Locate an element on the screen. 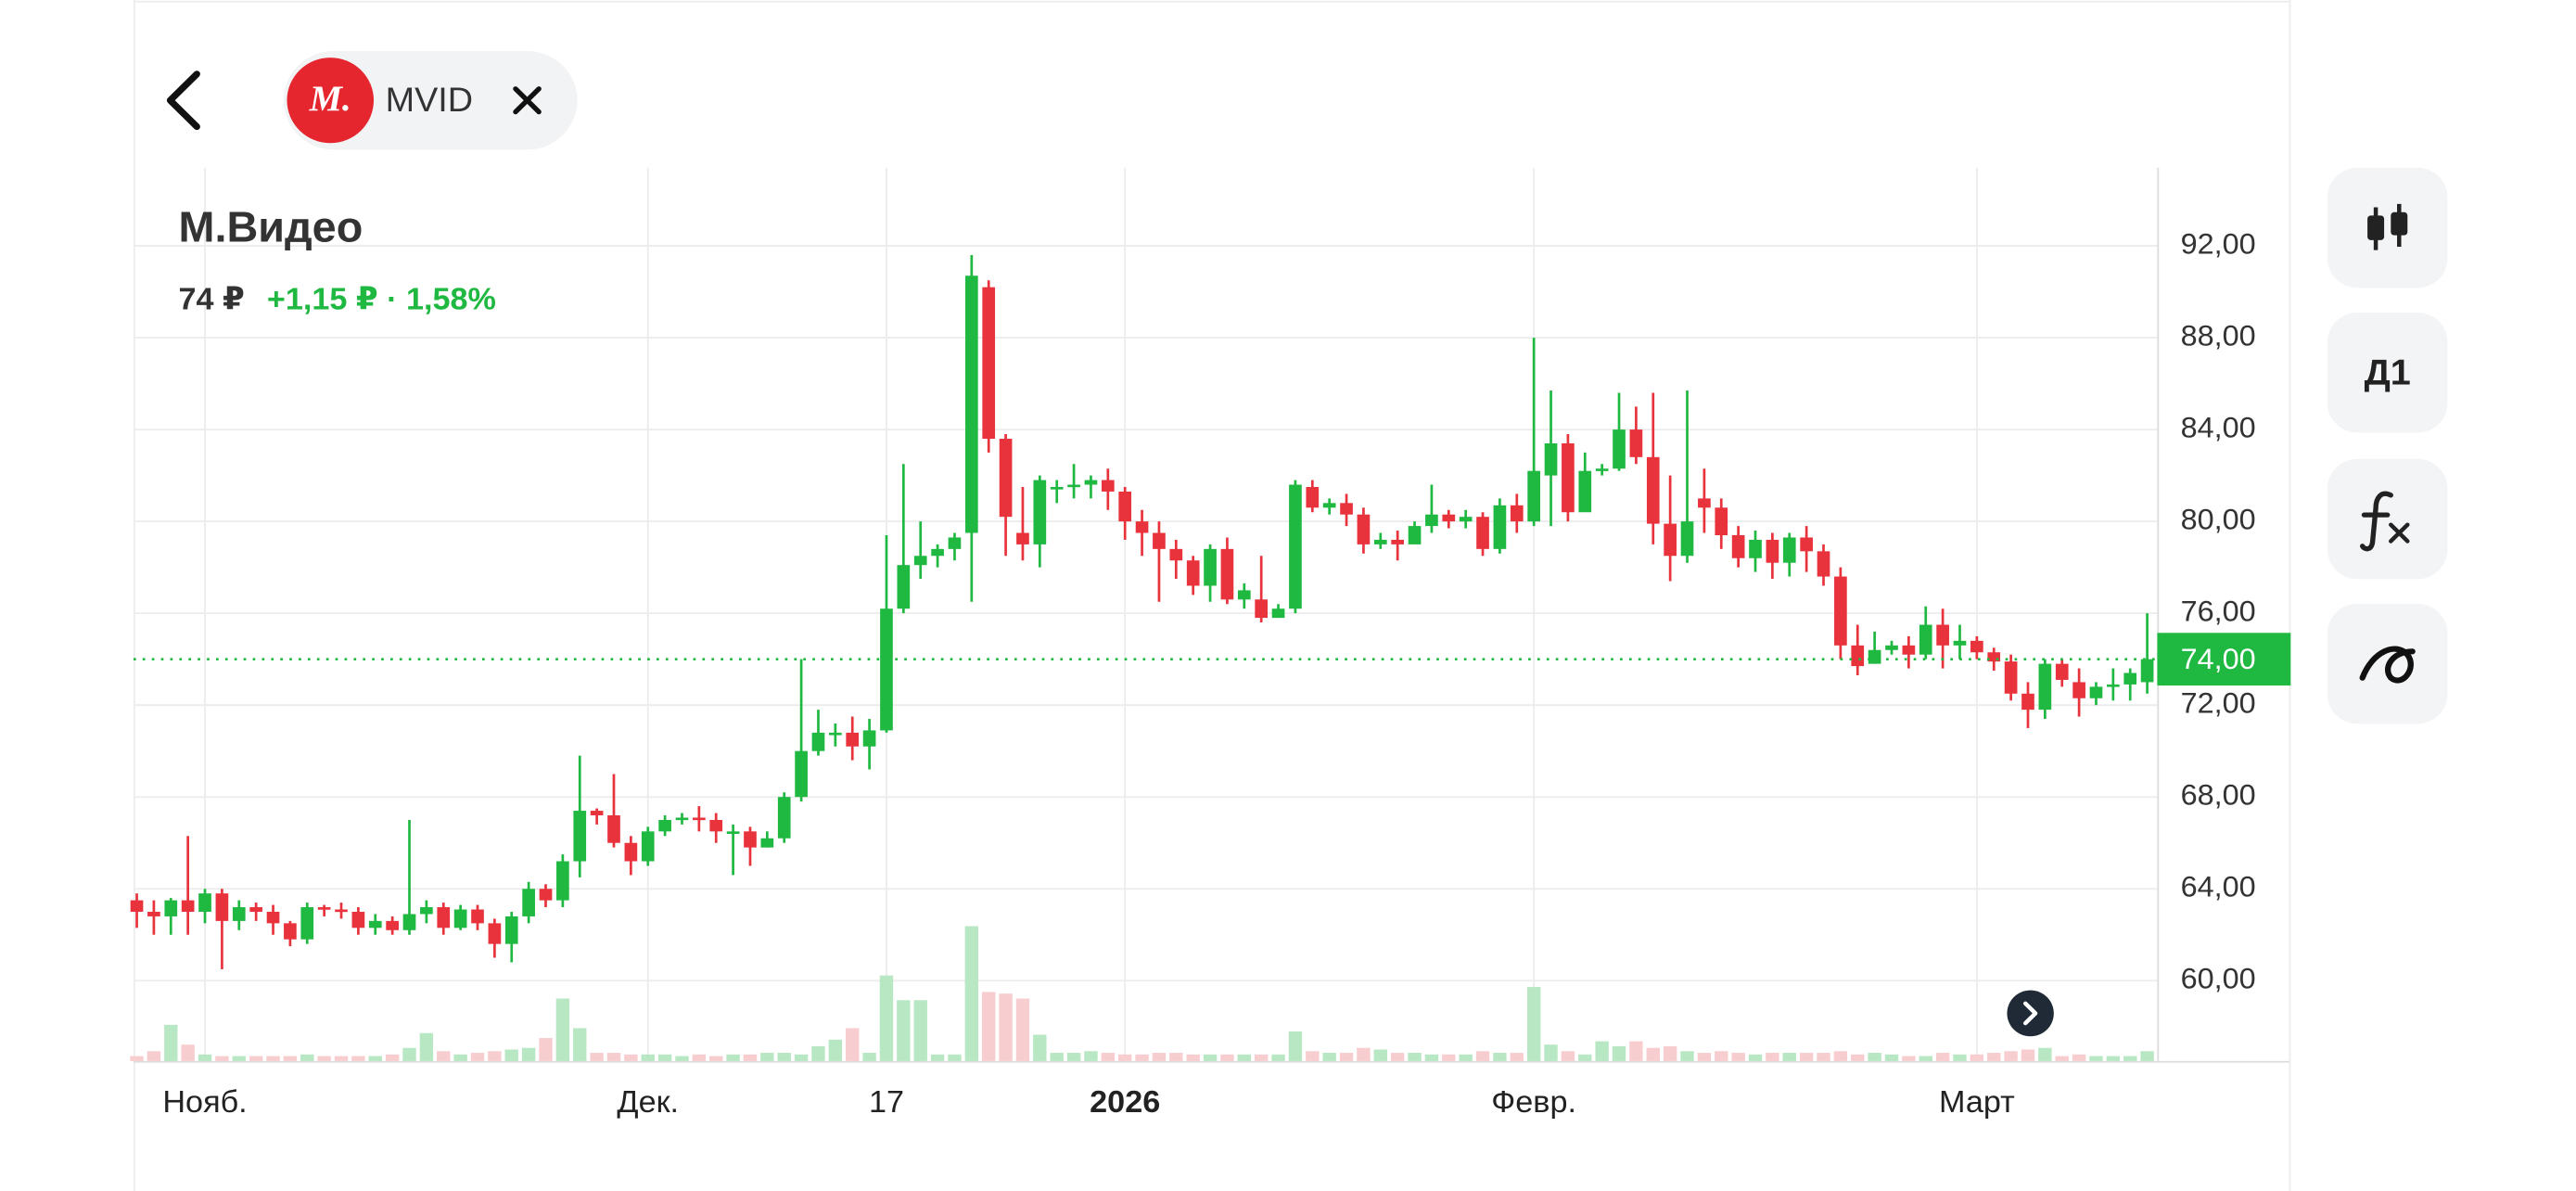  close-chip is located at coordinates (528, 100).